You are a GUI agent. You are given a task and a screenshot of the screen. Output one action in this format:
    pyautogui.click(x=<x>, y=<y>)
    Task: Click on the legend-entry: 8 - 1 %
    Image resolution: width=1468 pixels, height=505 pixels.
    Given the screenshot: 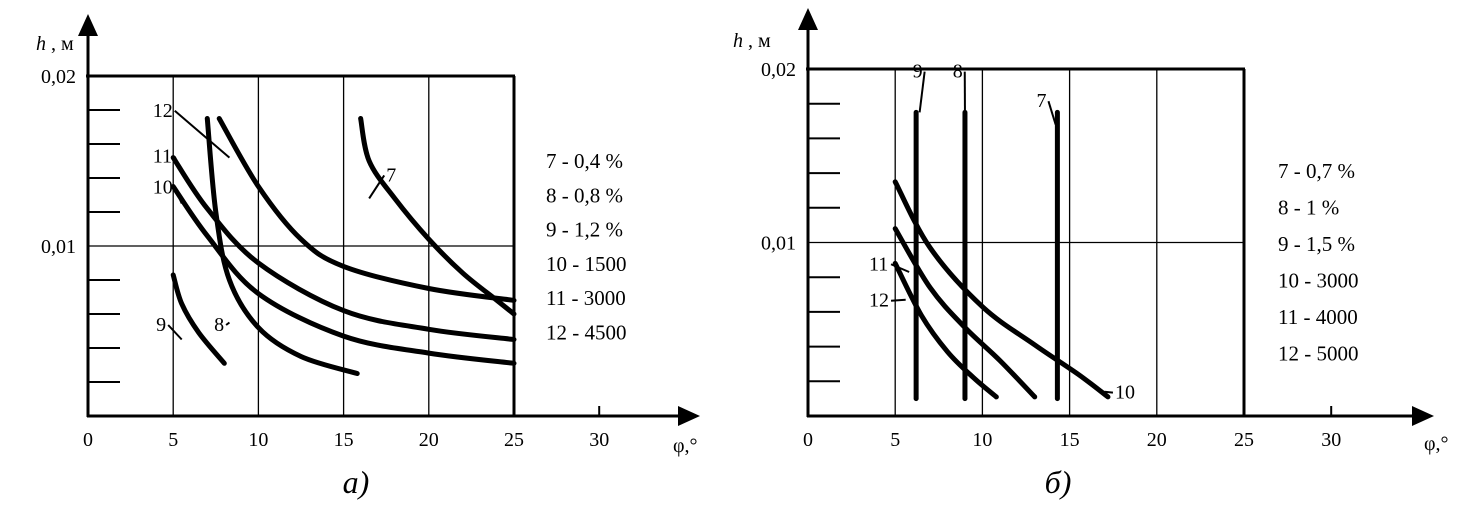 What is the action you would take?
    pyautogui.click(x=1308, y=208)
    